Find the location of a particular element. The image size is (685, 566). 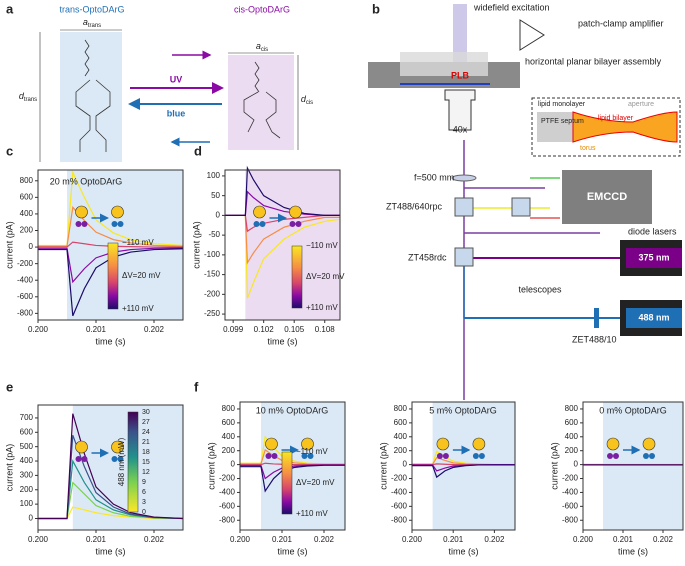

cis-box is located at coordinates (261, 102).